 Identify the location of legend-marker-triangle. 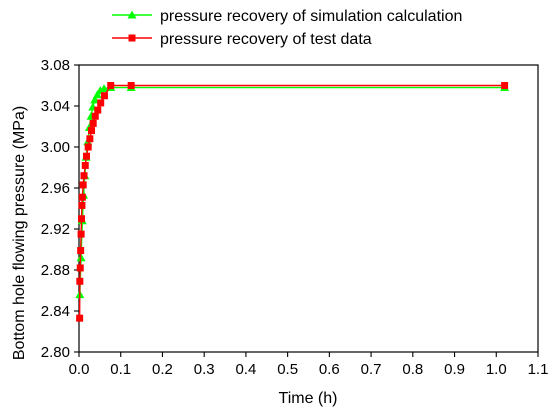
(132, 14).